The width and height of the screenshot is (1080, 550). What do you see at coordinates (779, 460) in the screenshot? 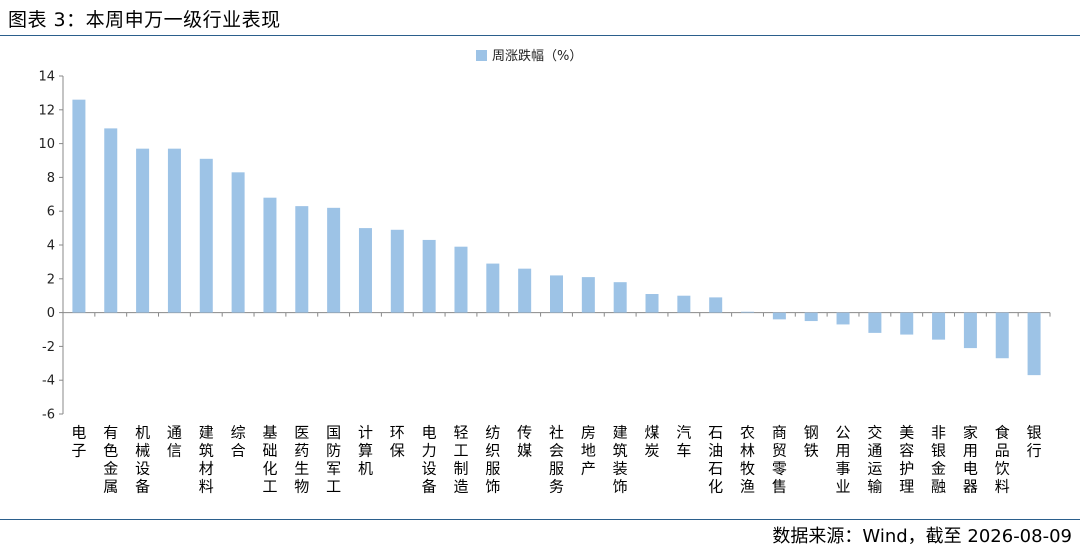
I see `category-label: 商贸零售` at bounding box center [779, 460].